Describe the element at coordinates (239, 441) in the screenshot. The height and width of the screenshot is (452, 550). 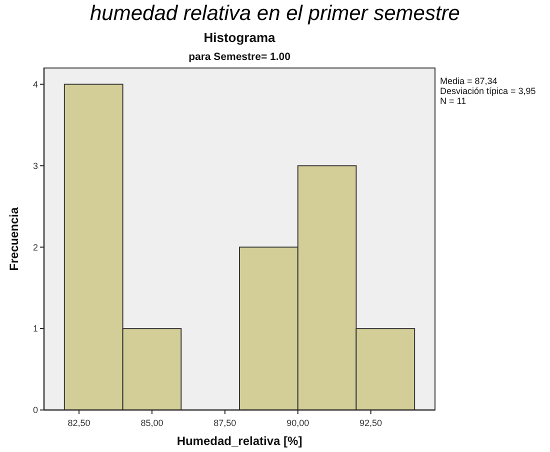
I see `x-axis-title: Humedad_relativa [%]` at that location.